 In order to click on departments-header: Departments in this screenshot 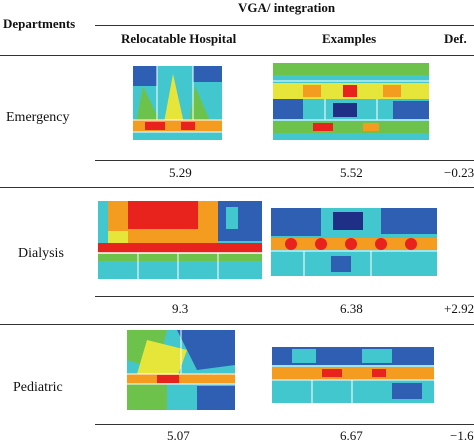, I will do `click(39, 23)`.